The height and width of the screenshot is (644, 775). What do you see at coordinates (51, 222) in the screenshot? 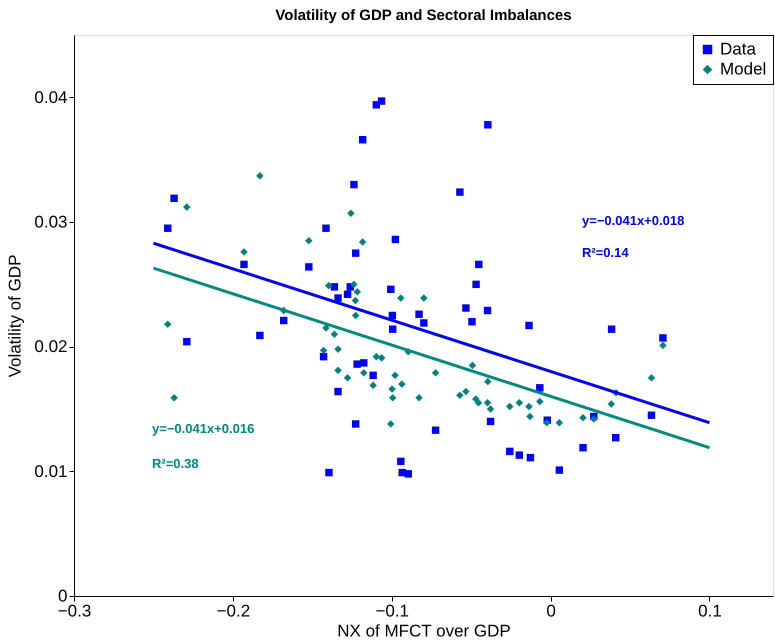
I see `y-tick-label: 0.03` at bounding box center [51, 222].